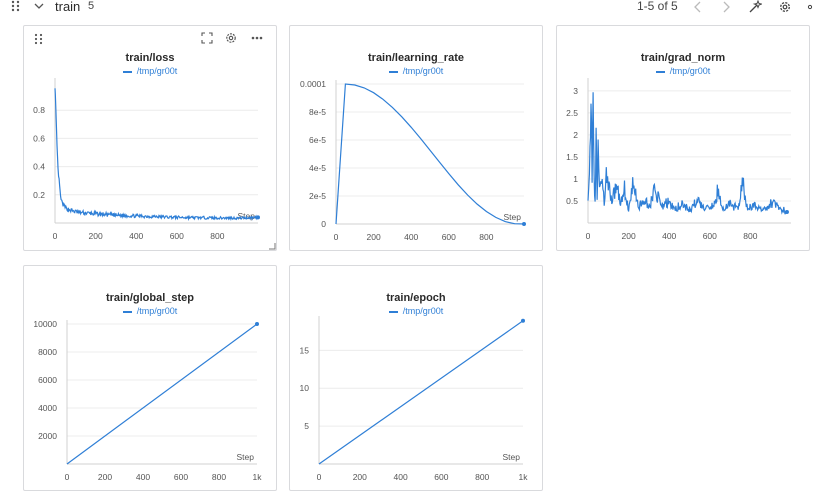  What do you see at coordinates (39, 138) in the screenshot?
I see `y-tick-label: 0.6` at bounding box center [39, 138].